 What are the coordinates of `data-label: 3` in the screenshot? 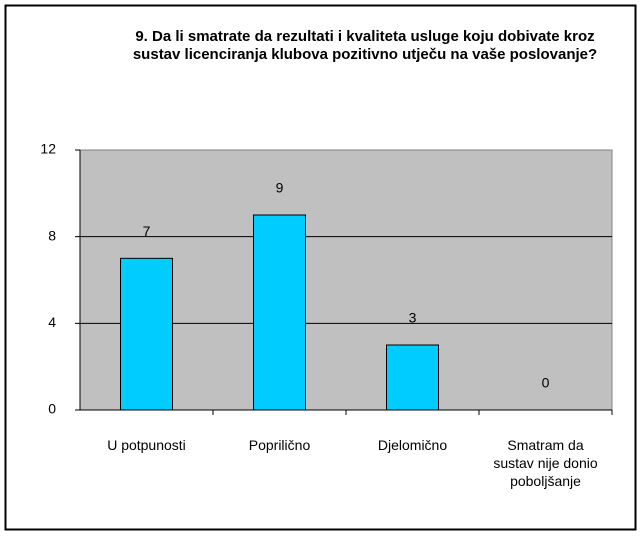 It's located at (413, 318).